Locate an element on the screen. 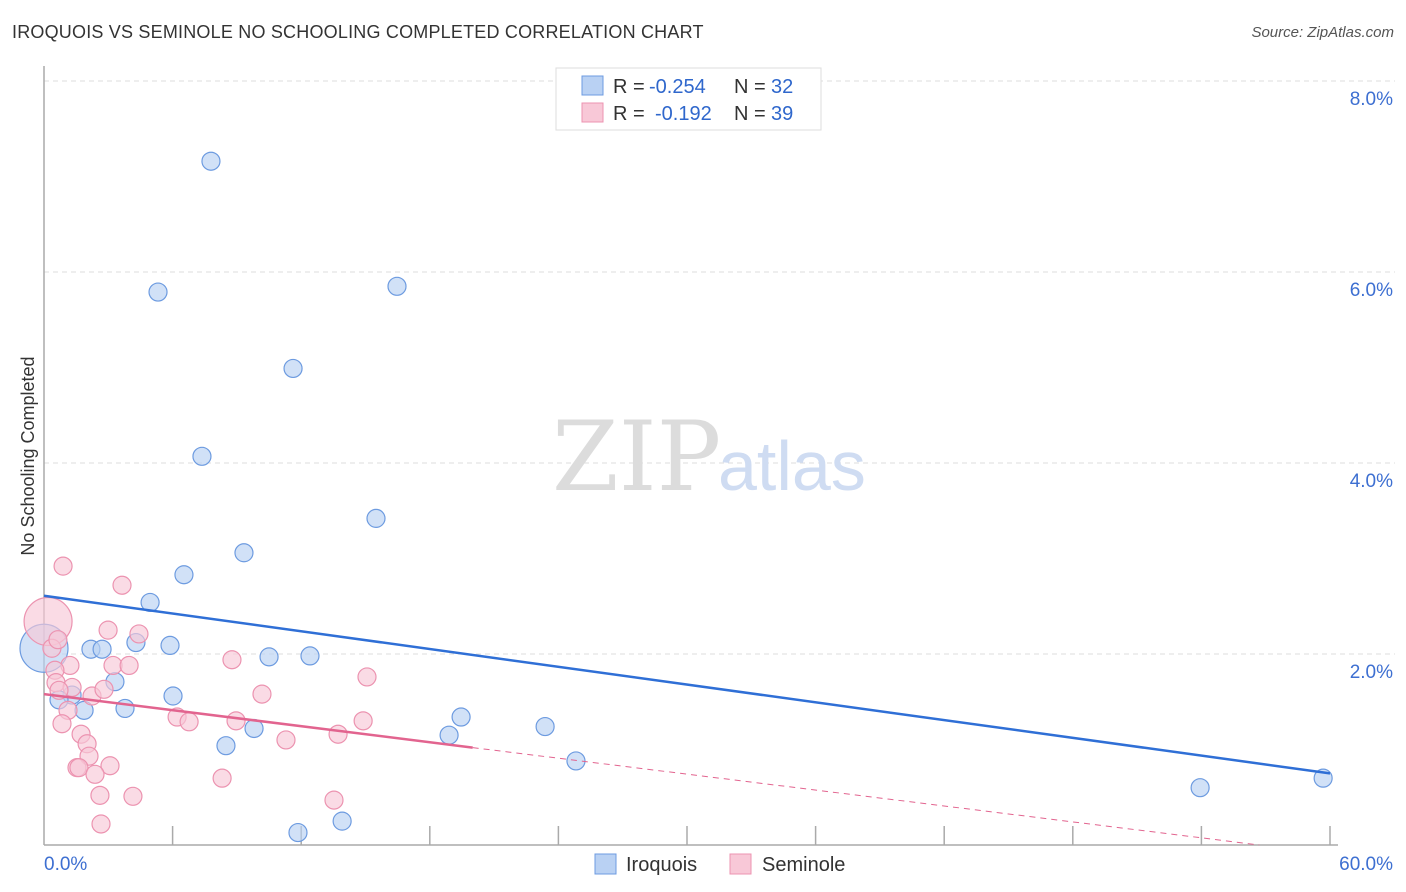 The width and height of the screenshot is (1406, 892). y-axis-label: No Schooling Completed is located at coordinates (28, 455).